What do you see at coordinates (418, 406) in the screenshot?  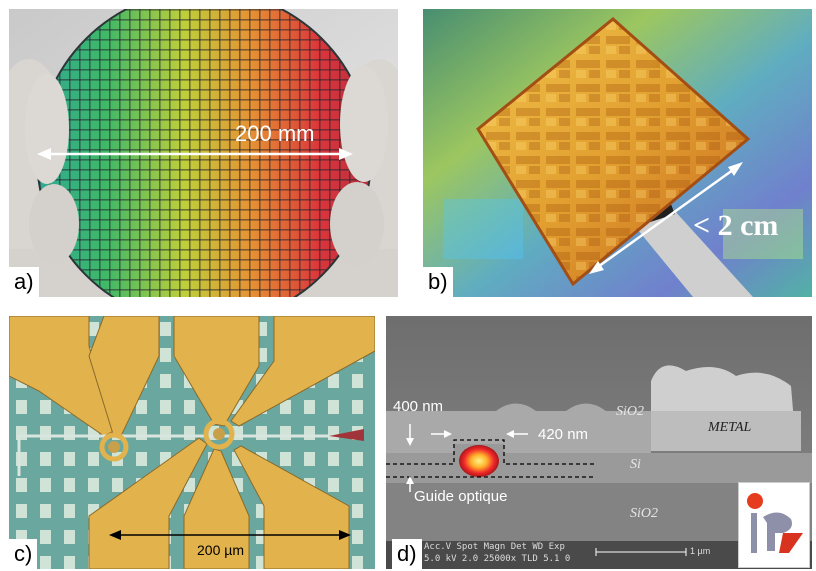 I see `height-label: 400 nm` at bounding box center [418, 406].